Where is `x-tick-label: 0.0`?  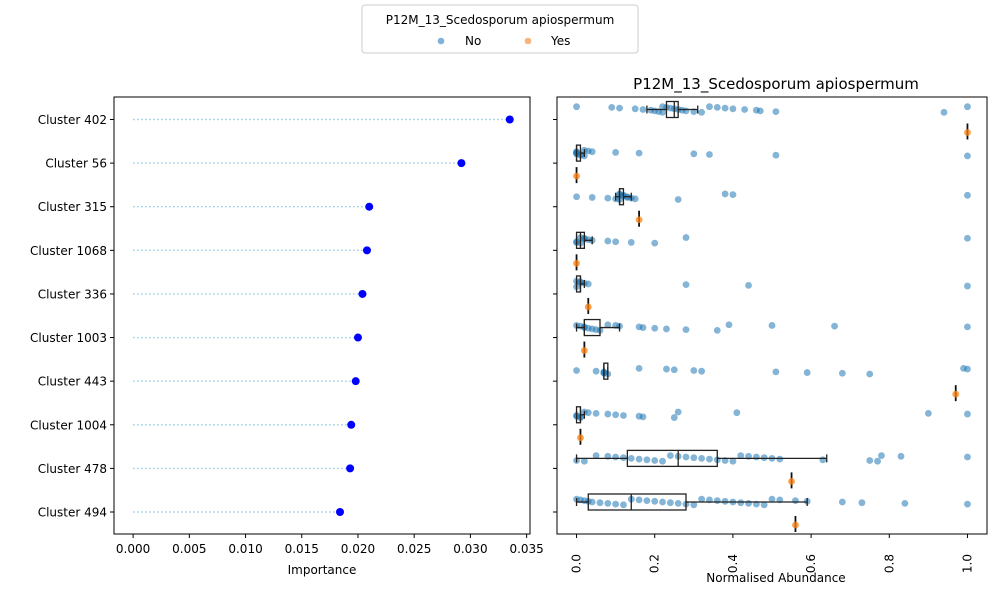
x-tick-label: 0.0 is located at coordinates (577, 563).